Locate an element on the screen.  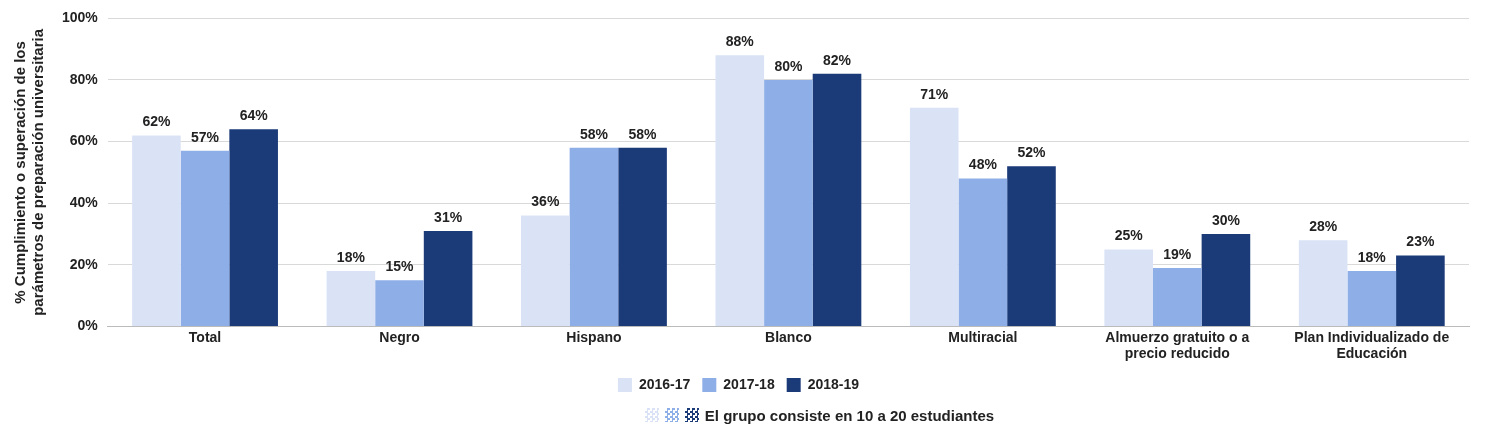
text: 71% is located at coordinates (934, 93).